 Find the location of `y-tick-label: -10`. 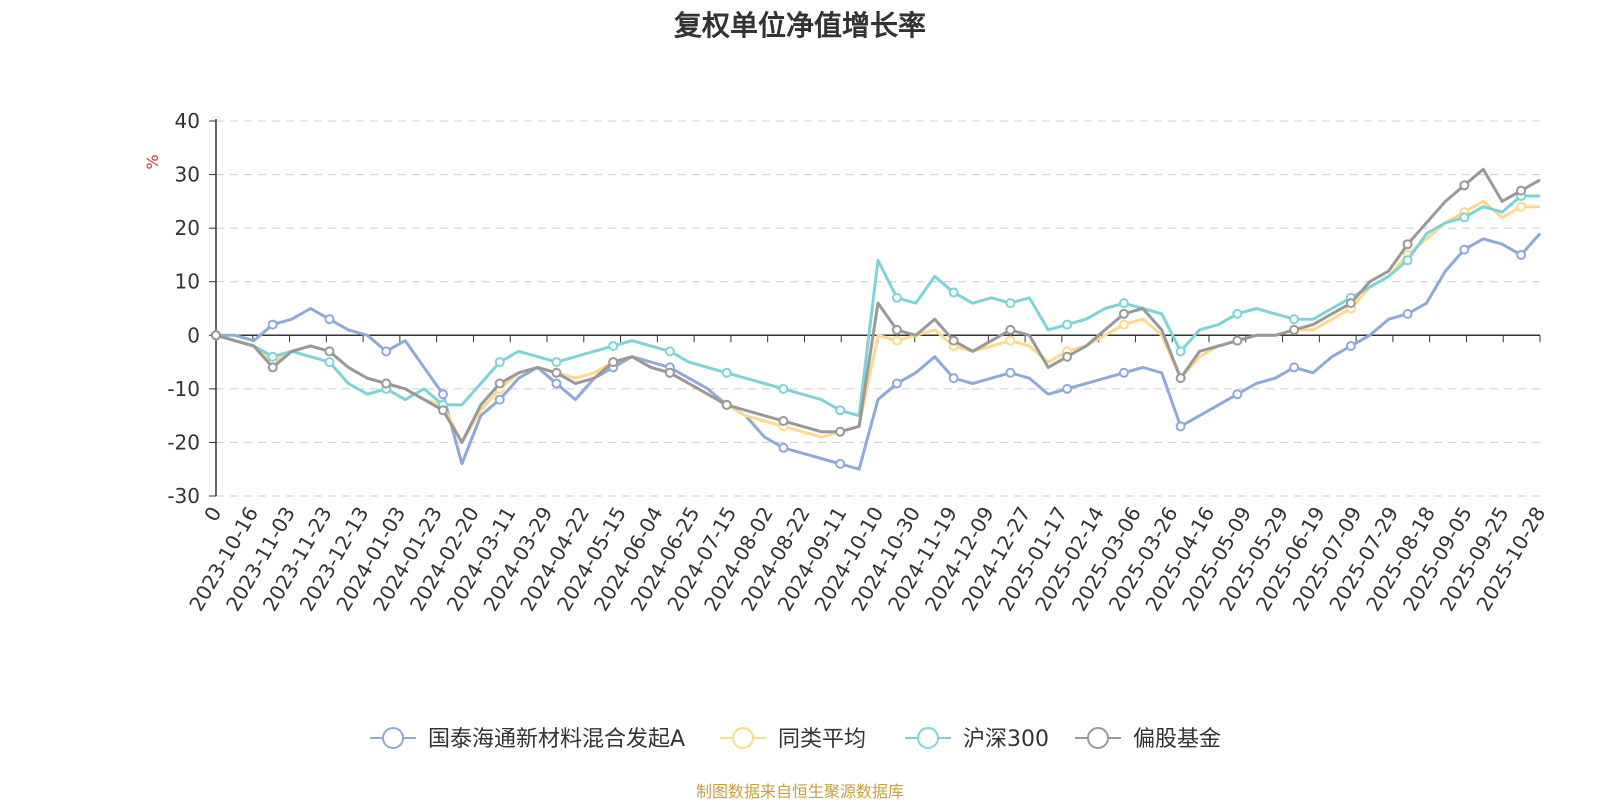

y-tick-label: -10 is located at coordinates (183, 389).